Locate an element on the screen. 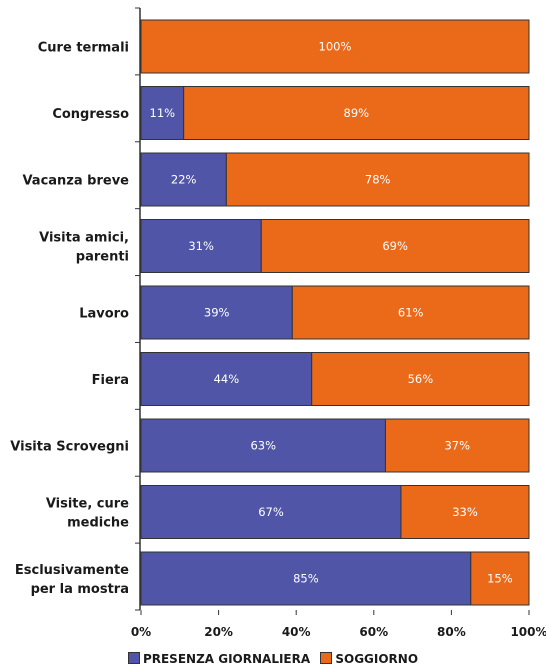  legend-swatch-soggiorno is located at coordinates (326, 658).